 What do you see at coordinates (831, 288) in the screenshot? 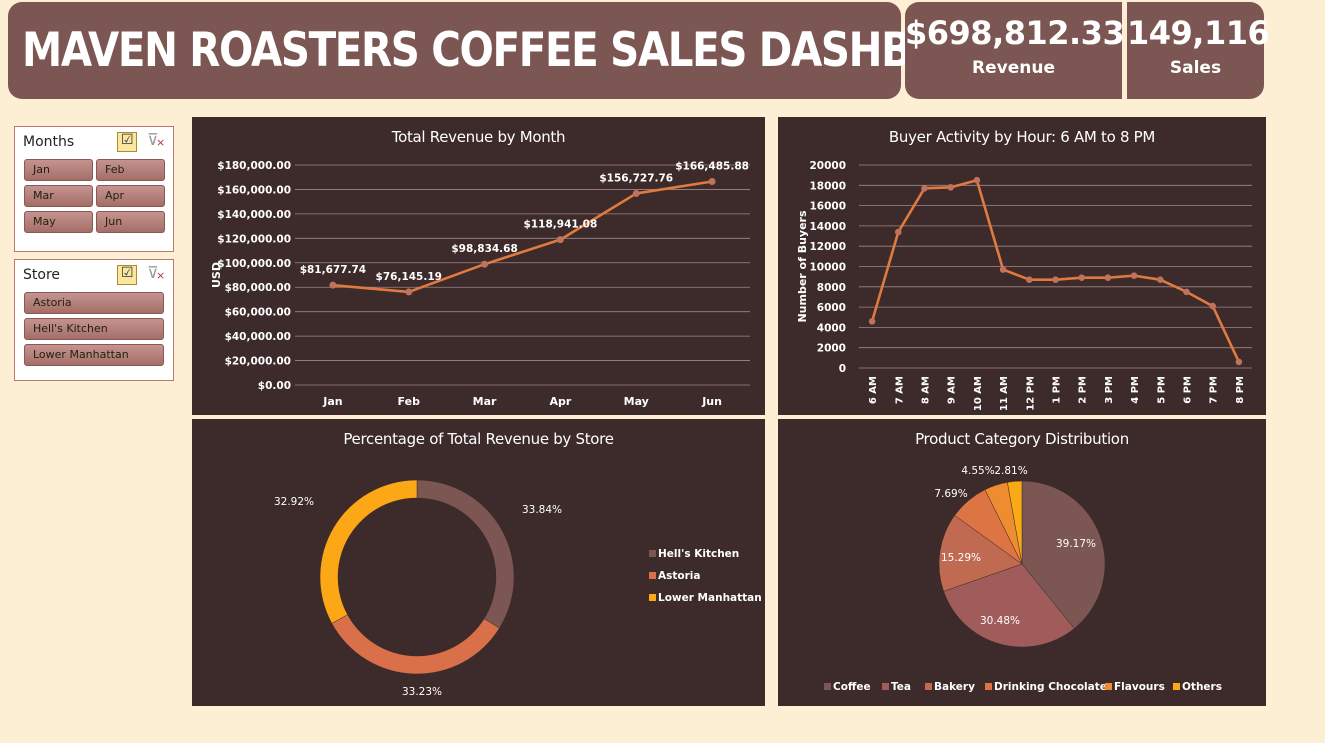
I see `y-tick-label: 8000` at bounding box center [831, 288].